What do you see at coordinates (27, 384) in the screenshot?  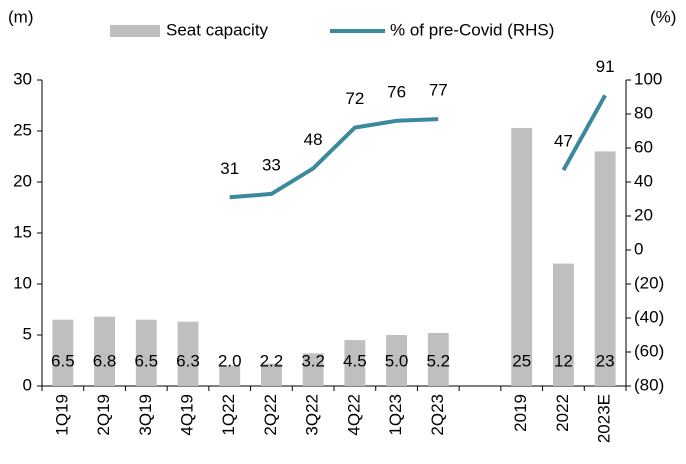 I see `y-tick-label: 0` at bounding box center [27, 384].